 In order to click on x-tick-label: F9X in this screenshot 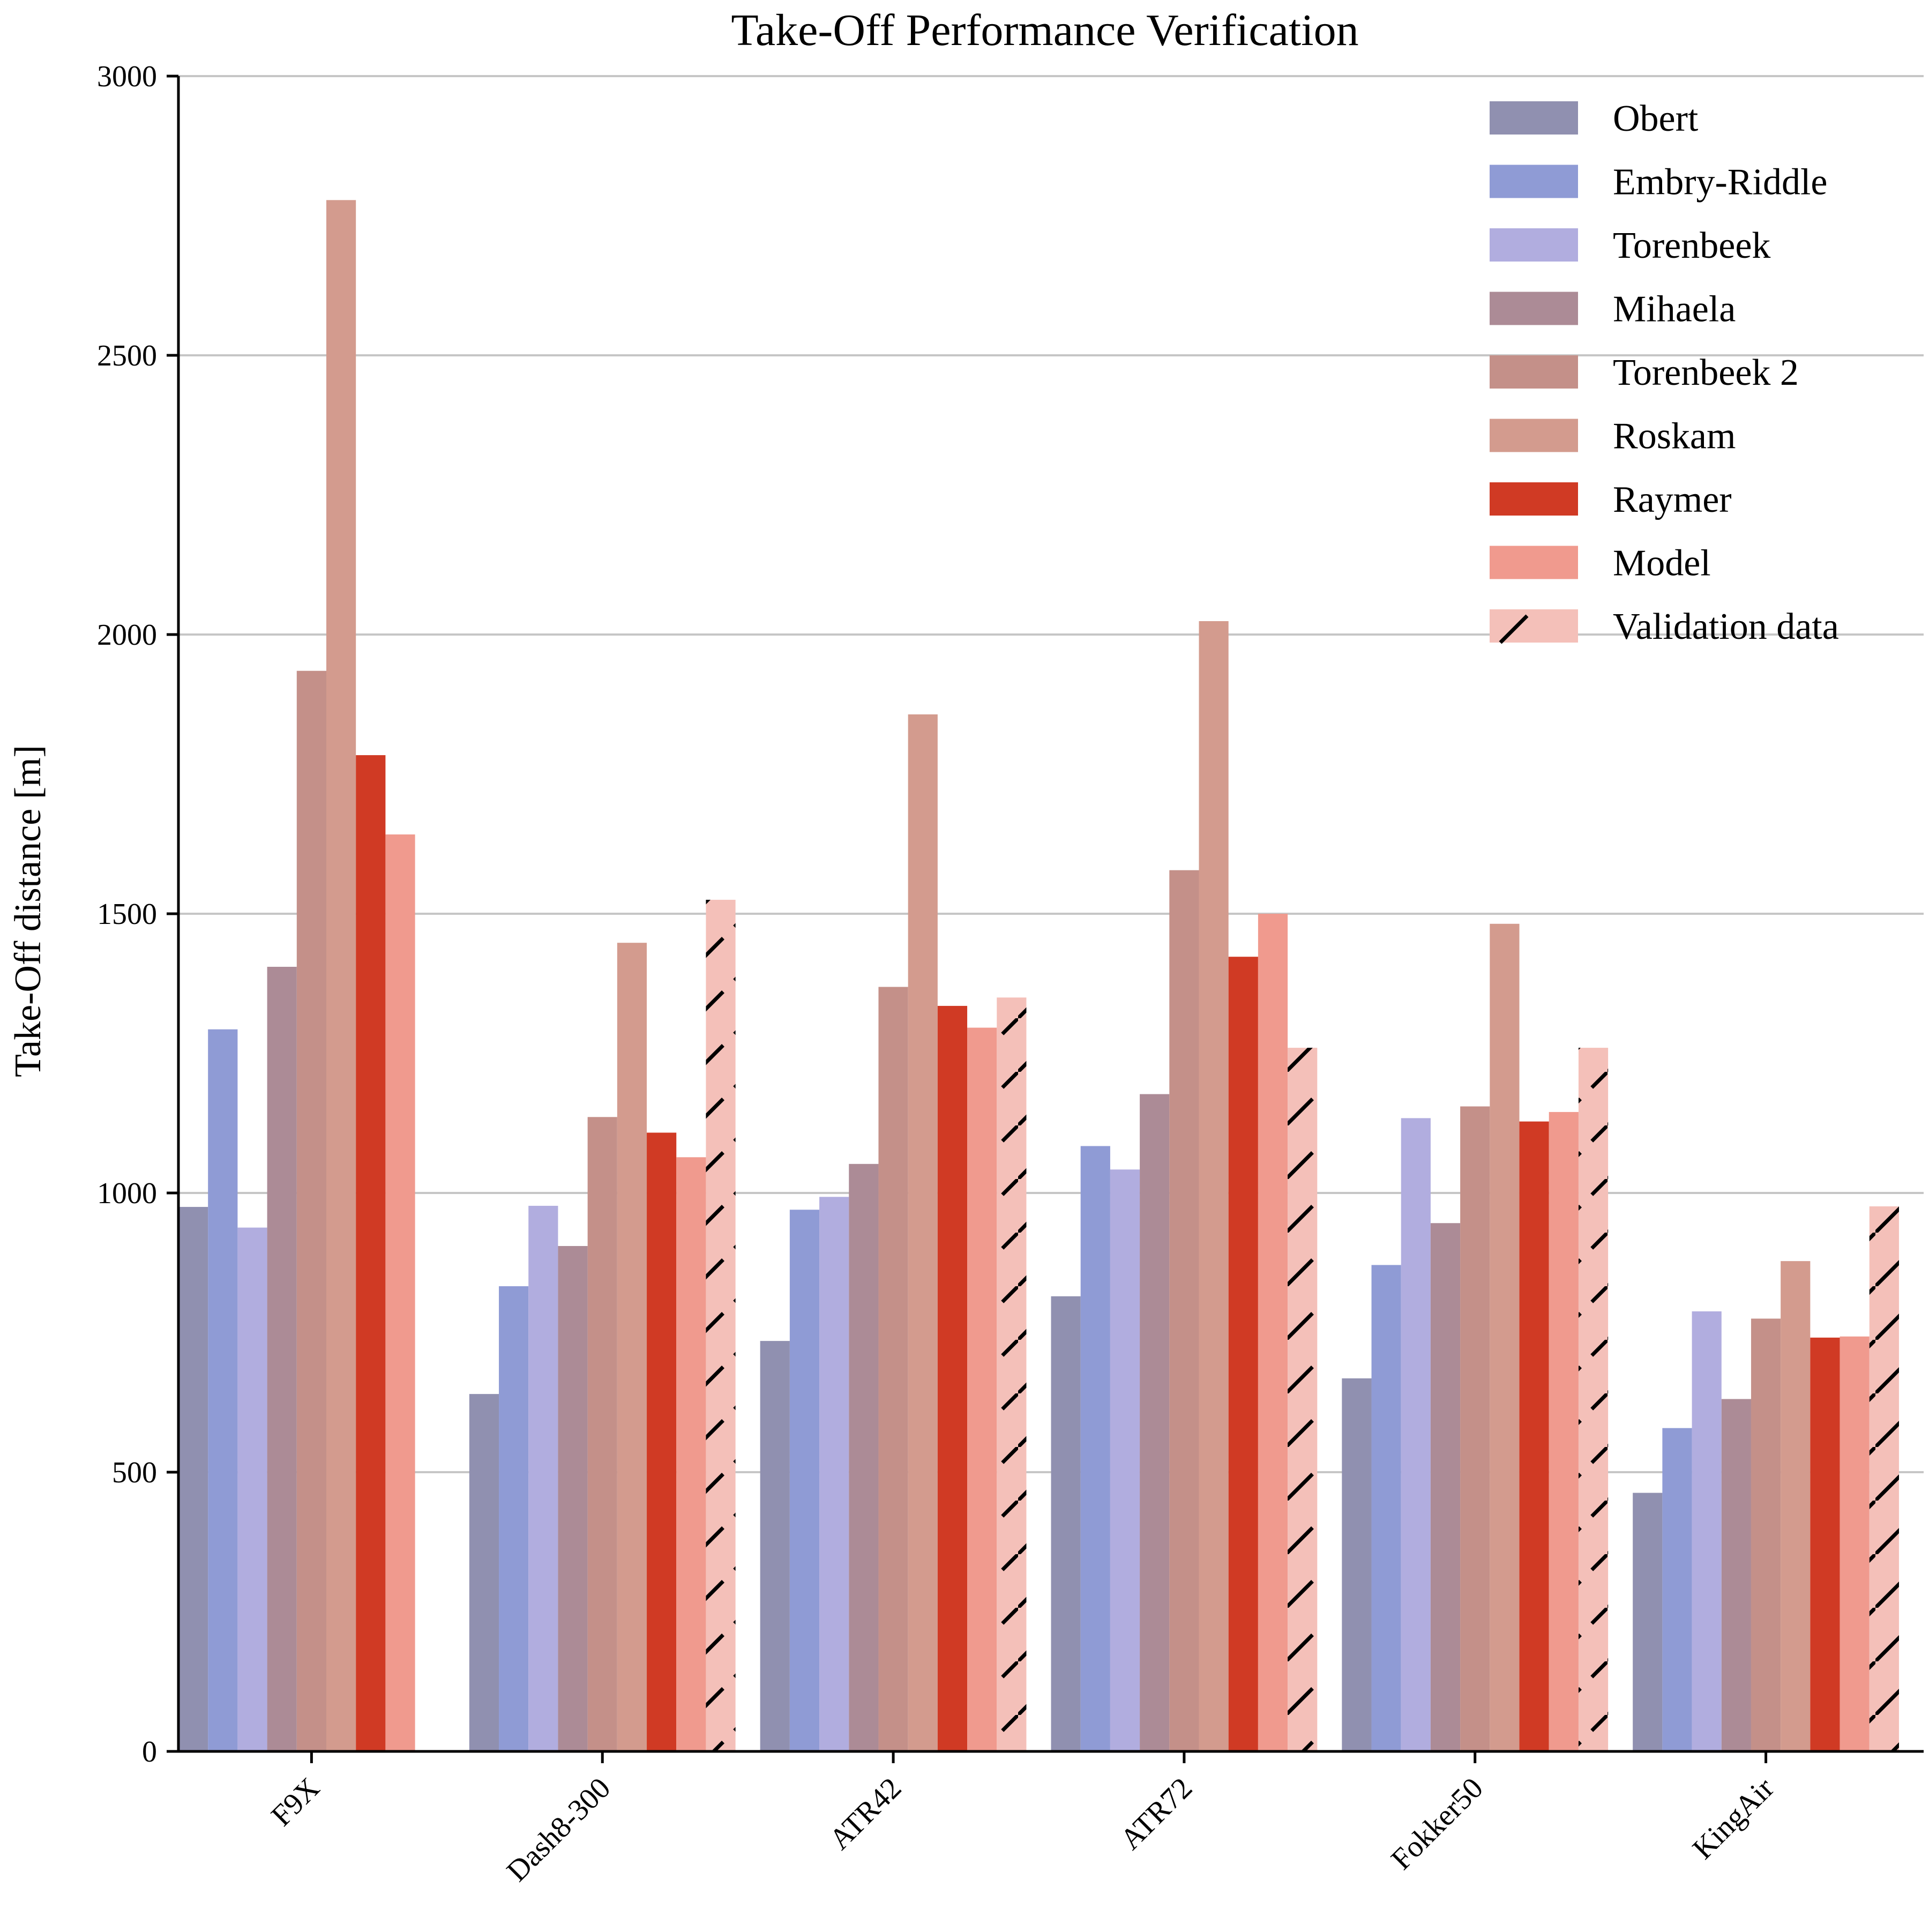, I will do `click(295, 1801)`.